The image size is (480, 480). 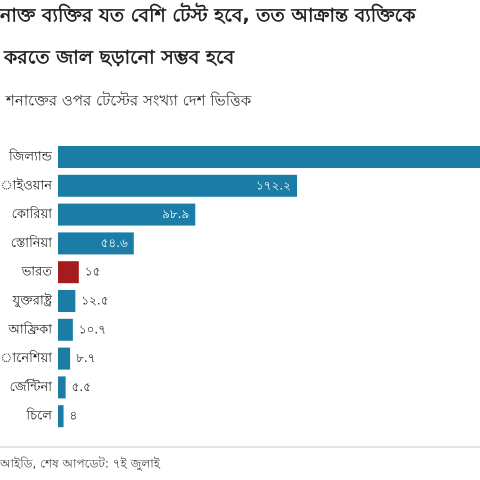 What do you see at coordinates (32, 301) in the screenshot?
I see `y-tick-label: যুক্তরাষ্ট্র` at bounding box center [32, 301].